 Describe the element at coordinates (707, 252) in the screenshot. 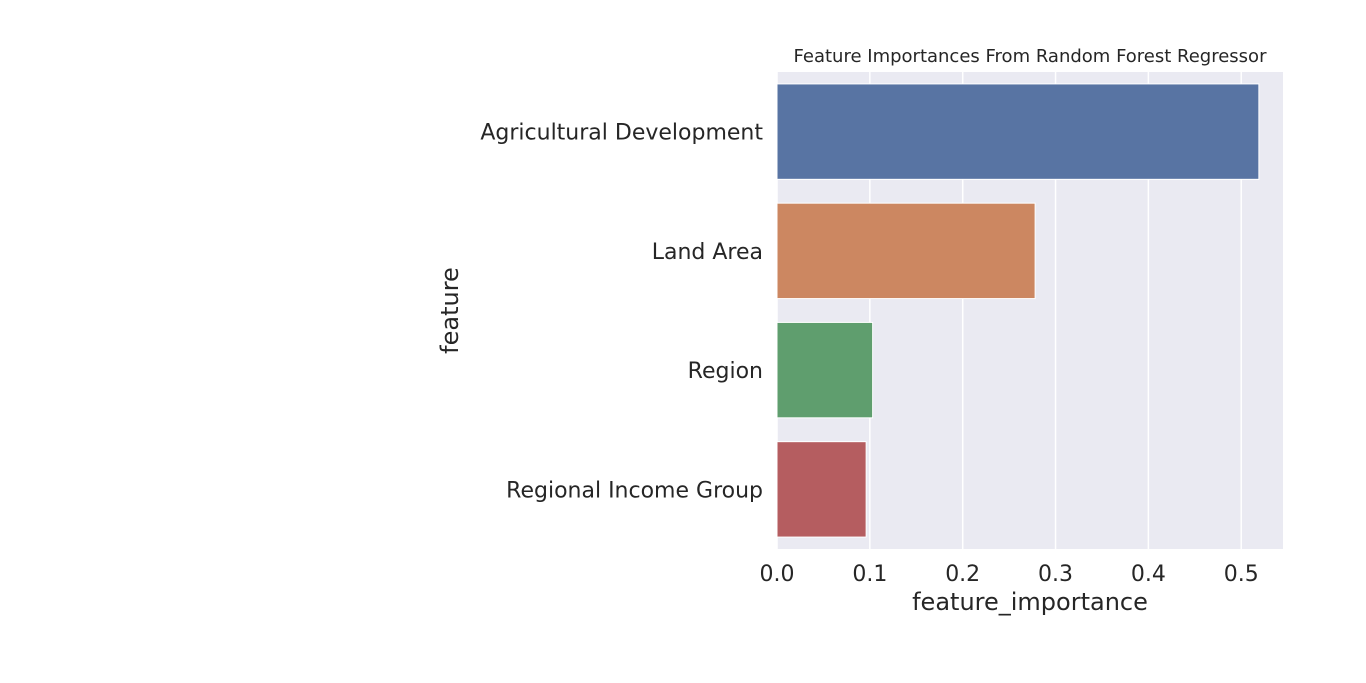

I see `y-tick-label: Land Area` at that location.